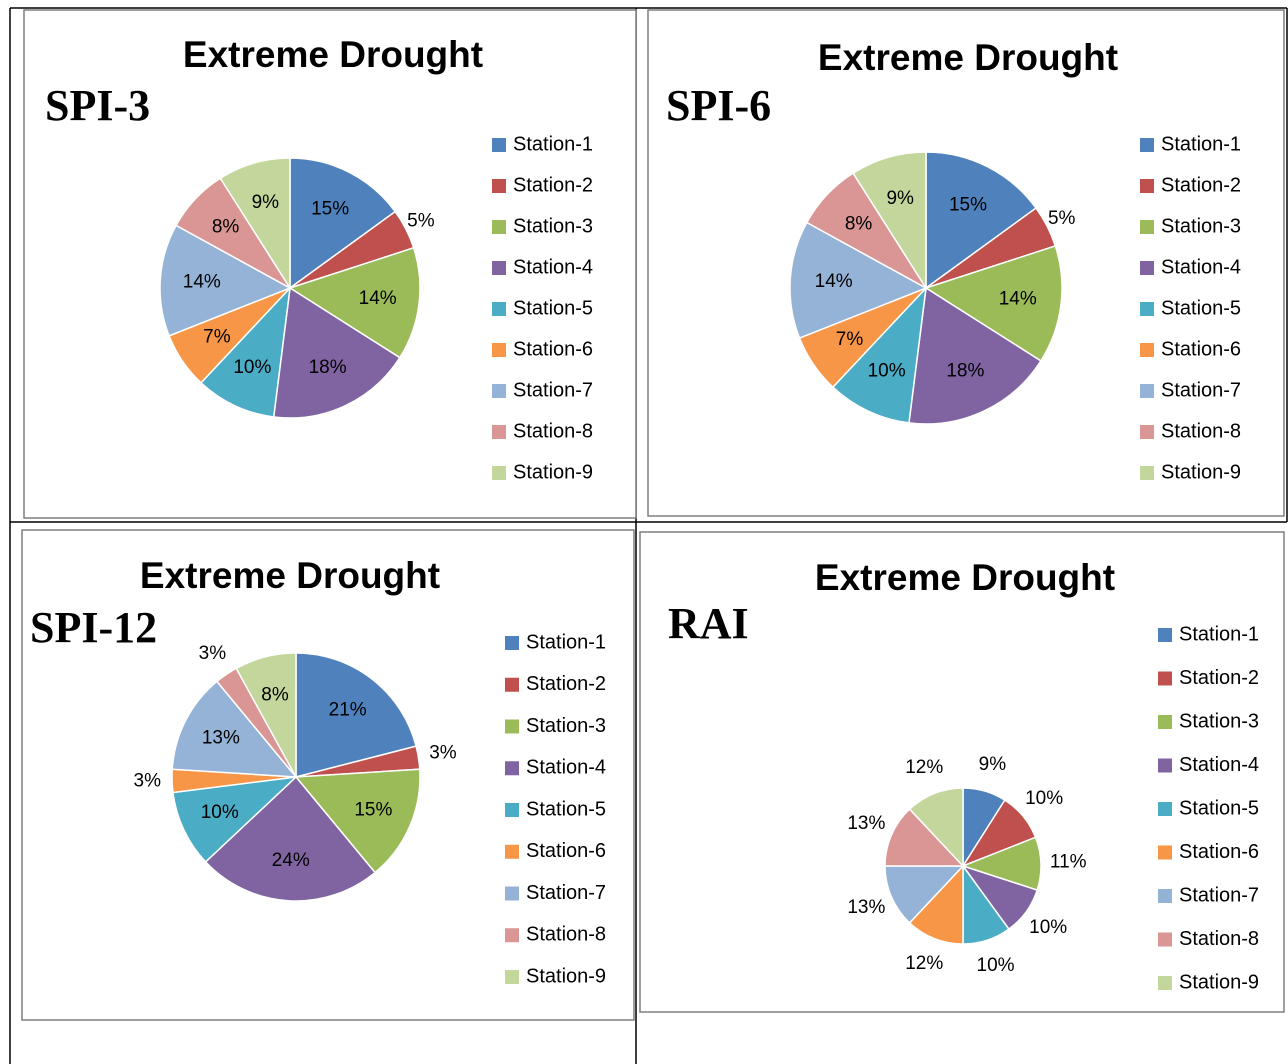 The height and width of the screenshot is (1064, 1288). Describe the element at coordinates (718, 105) in the screenshot. I see `chart-subtitle: SPI-6` at that location.